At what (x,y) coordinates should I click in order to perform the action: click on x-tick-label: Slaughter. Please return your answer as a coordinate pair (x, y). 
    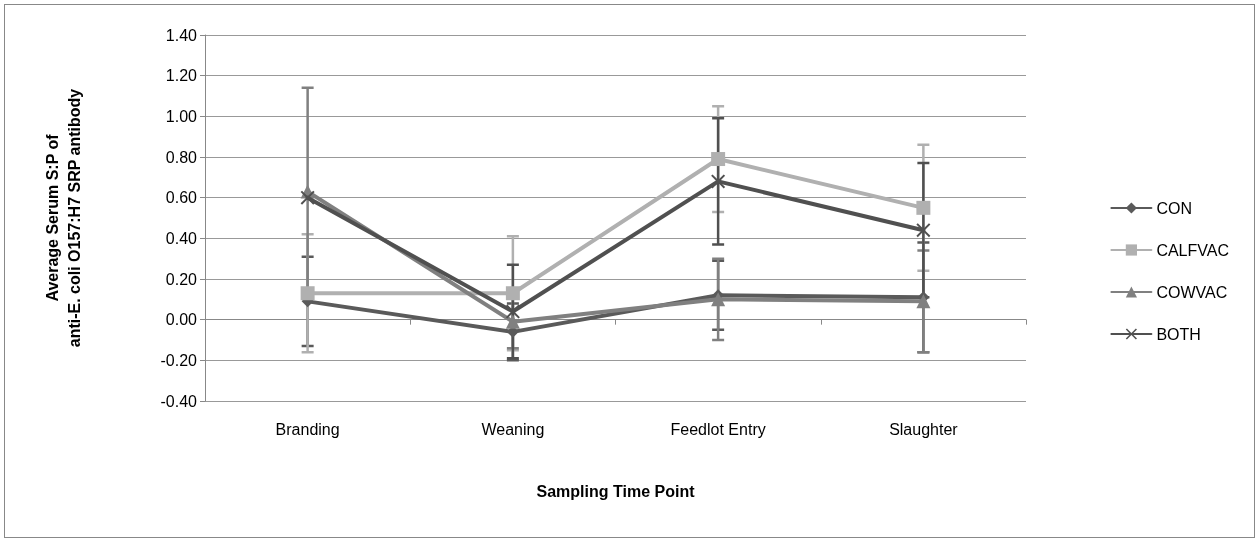
    Looking at the image, I should click on (924, 429).